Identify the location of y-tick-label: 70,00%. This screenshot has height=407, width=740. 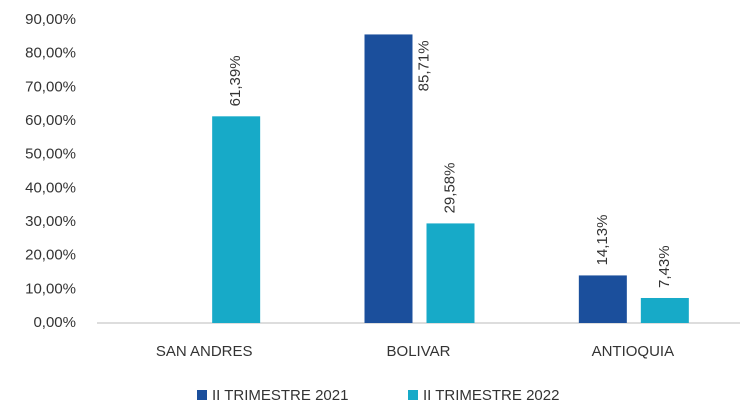
(50, 86).